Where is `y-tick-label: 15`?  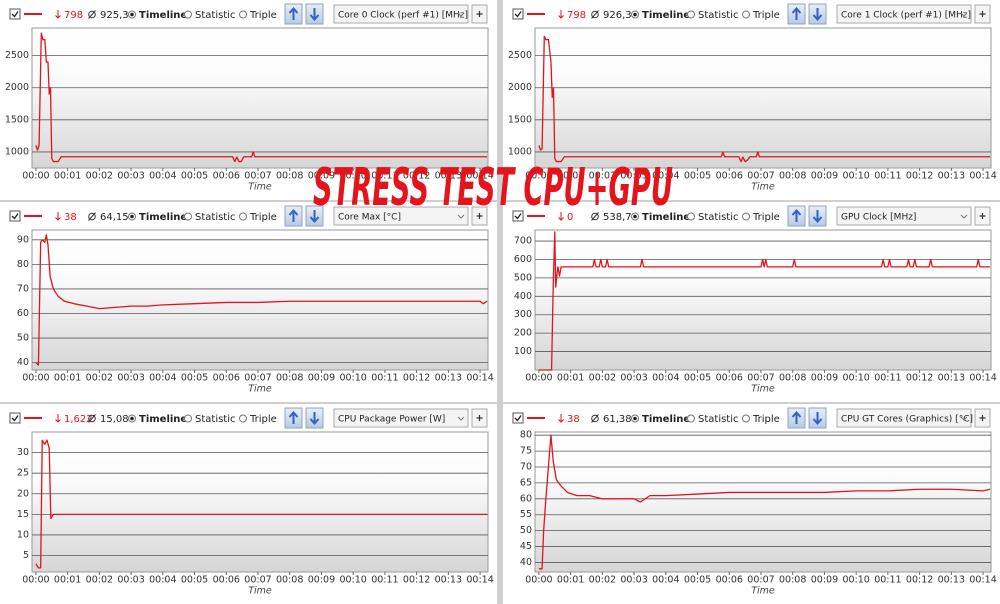 y-tick-label: 15 is located at coordinates (23, 514).